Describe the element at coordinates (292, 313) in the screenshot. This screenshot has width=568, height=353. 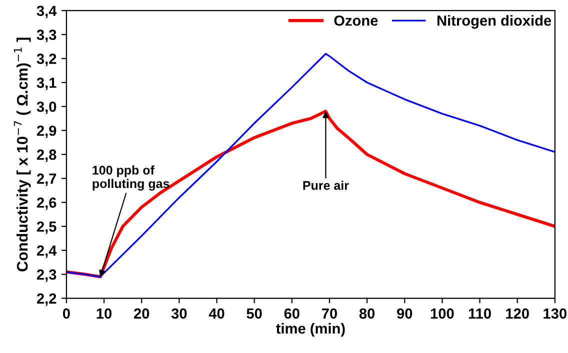
I see `x-tick-label: 60` at that location.